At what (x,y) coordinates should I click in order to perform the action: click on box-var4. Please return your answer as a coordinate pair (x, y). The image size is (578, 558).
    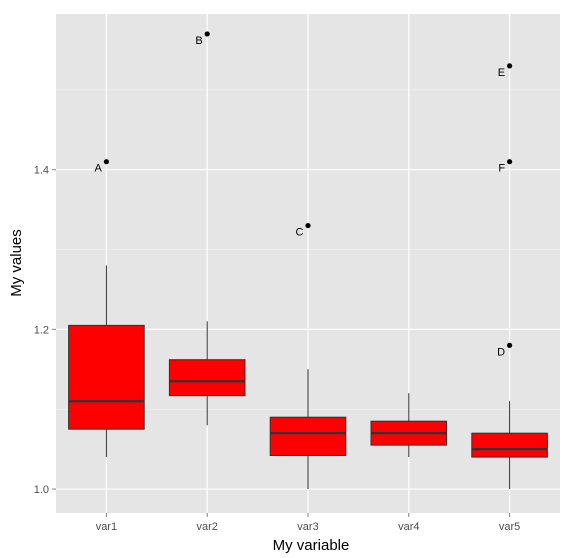
    Looking at the image, I should click on (409, 425).